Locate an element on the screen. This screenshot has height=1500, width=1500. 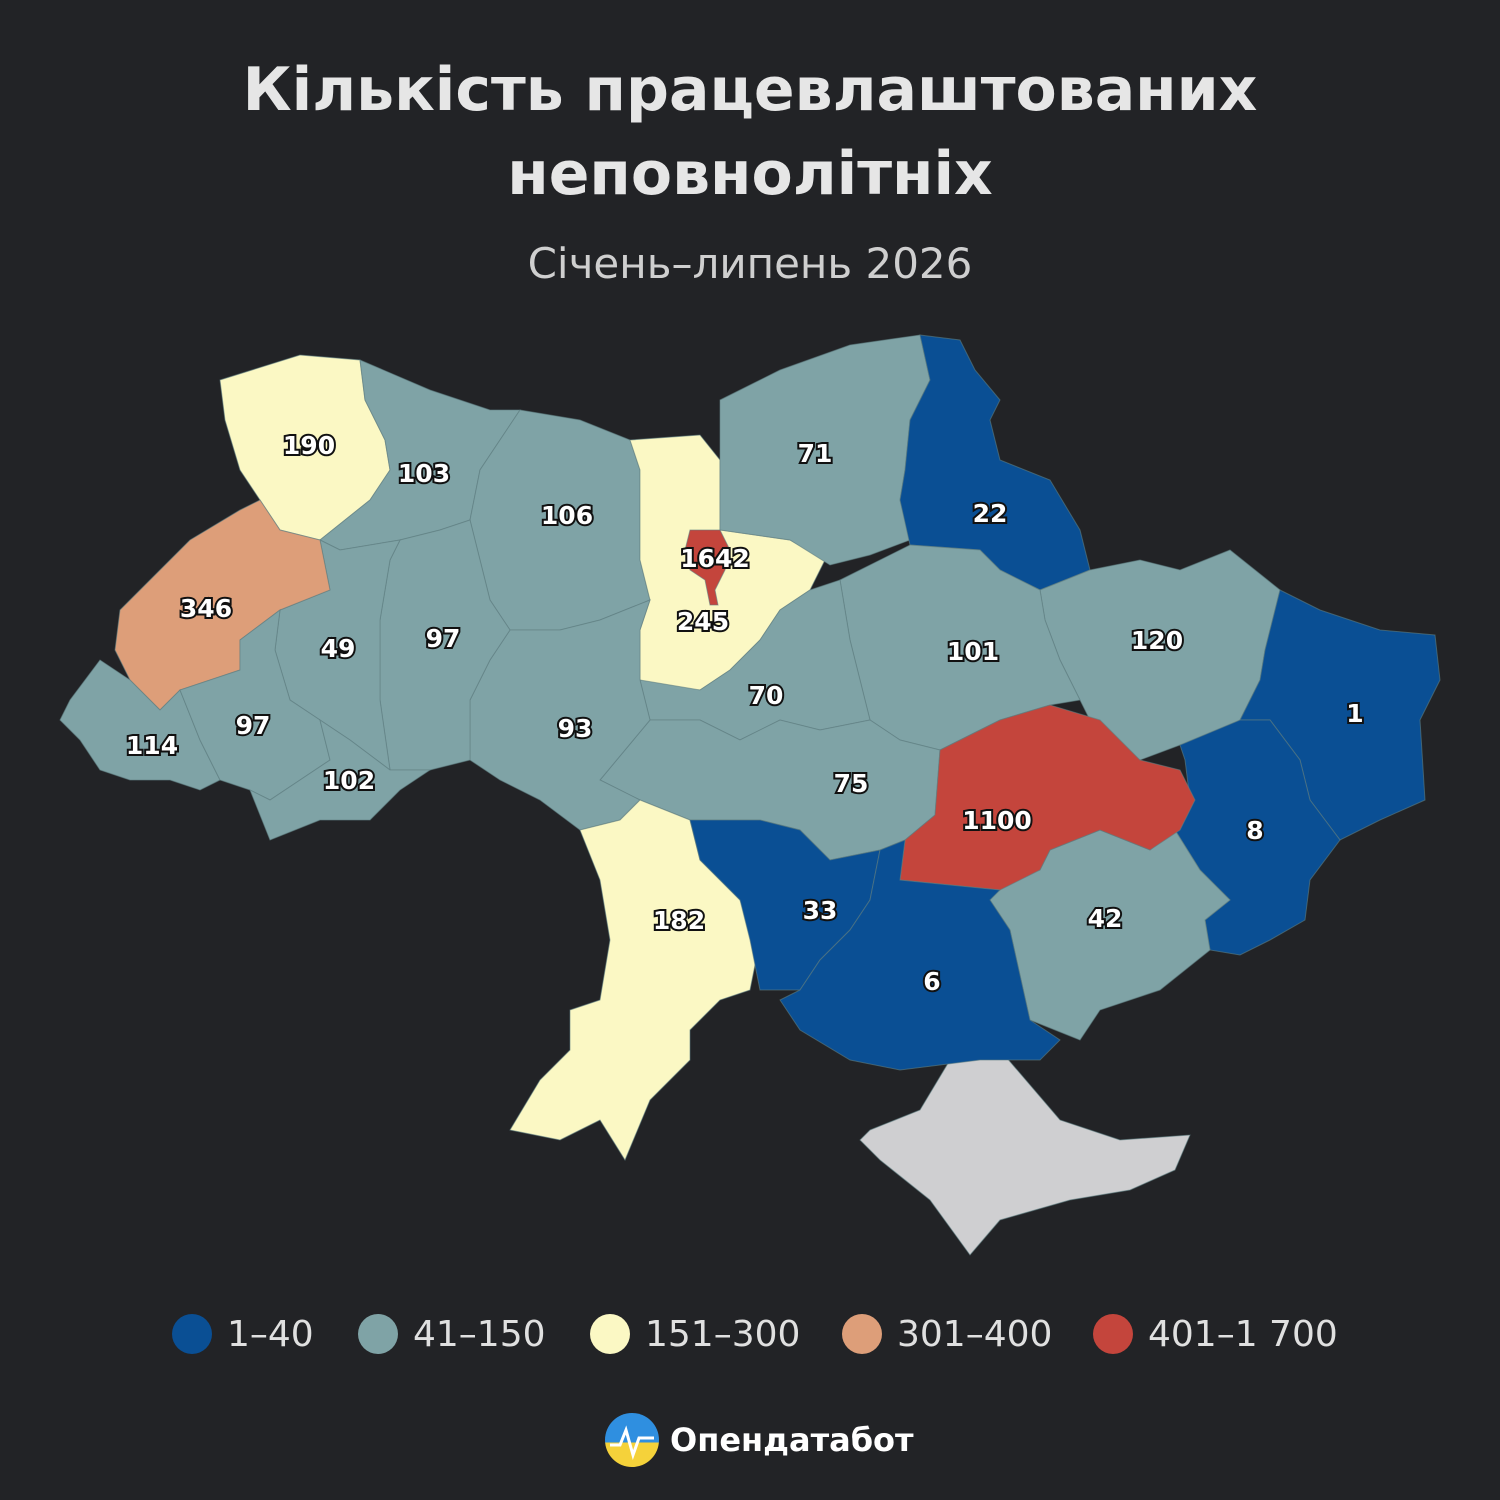
title-line: Кількість працевлаштованих is located at coordinates (750, 90).